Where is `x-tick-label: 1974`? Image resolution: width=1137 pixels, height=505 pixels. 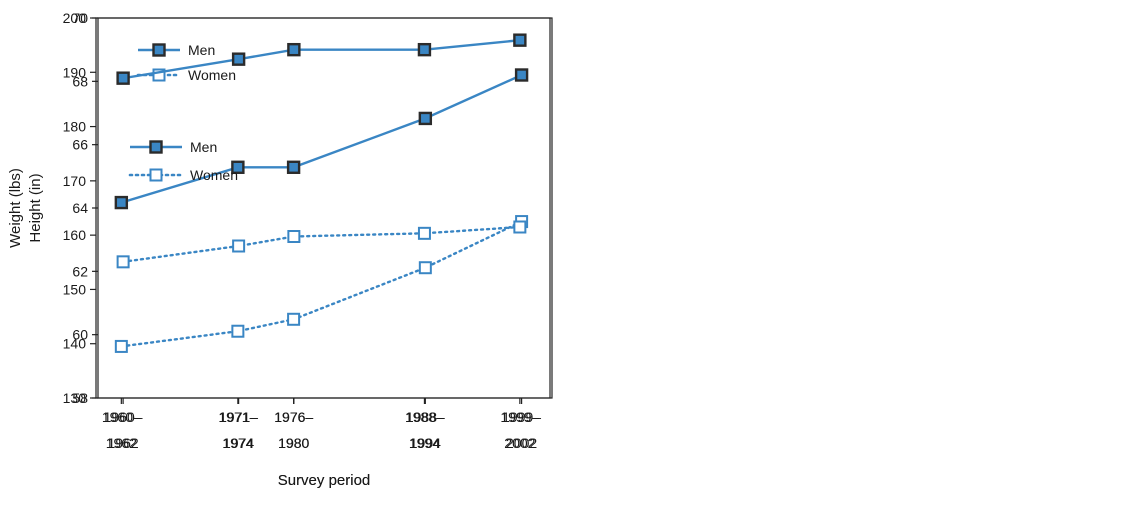 x-tick-label: 1974 is located at coordinates (237, 443).